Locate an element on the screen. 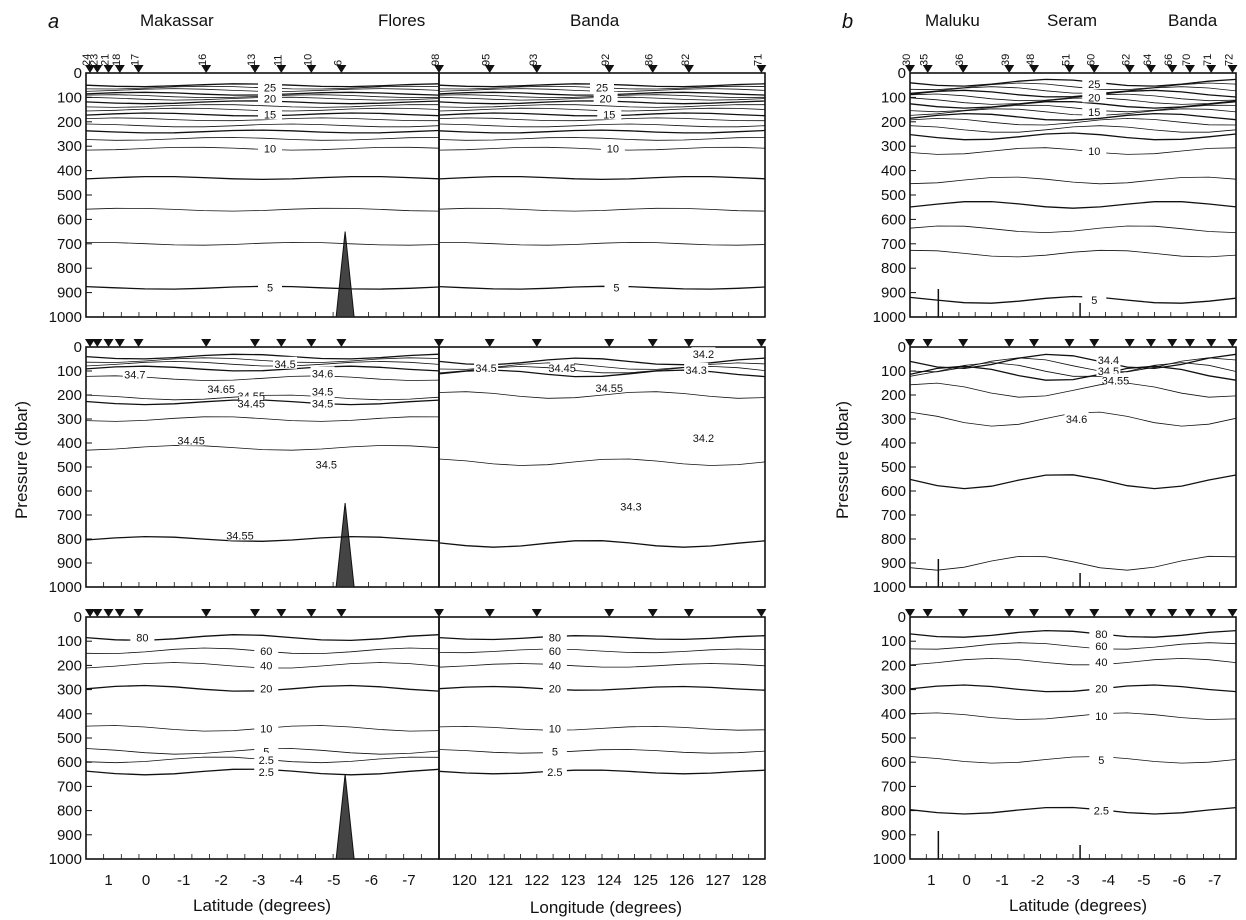 This screenshot has height=920, width=1246. panel-a-lon-tick-label-7: 127 is located at coordinates (717, 880).